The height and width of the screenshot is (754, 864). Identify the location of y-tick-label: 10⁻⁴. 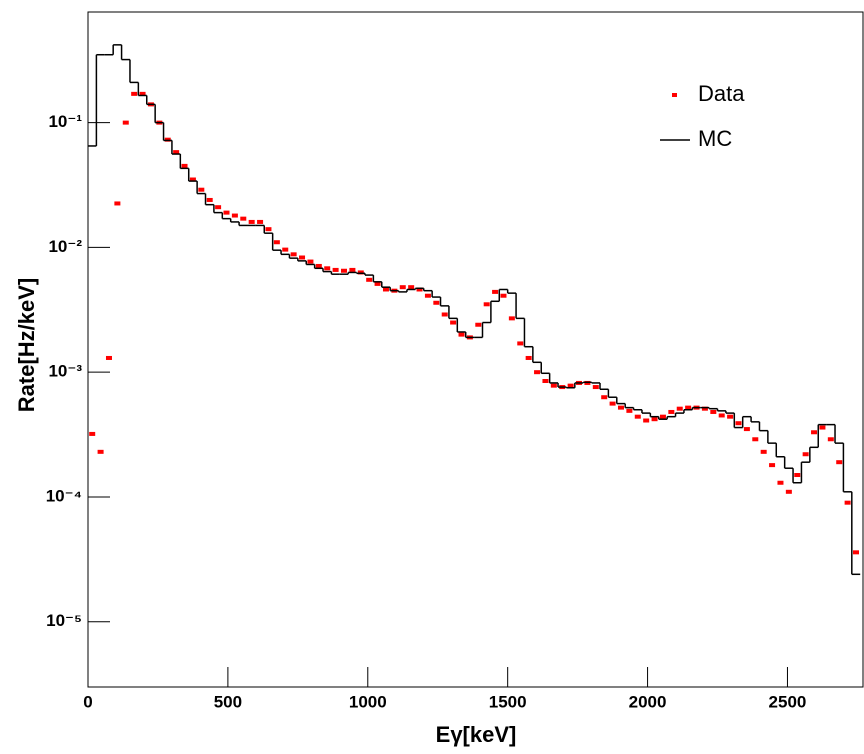
(64, 495).